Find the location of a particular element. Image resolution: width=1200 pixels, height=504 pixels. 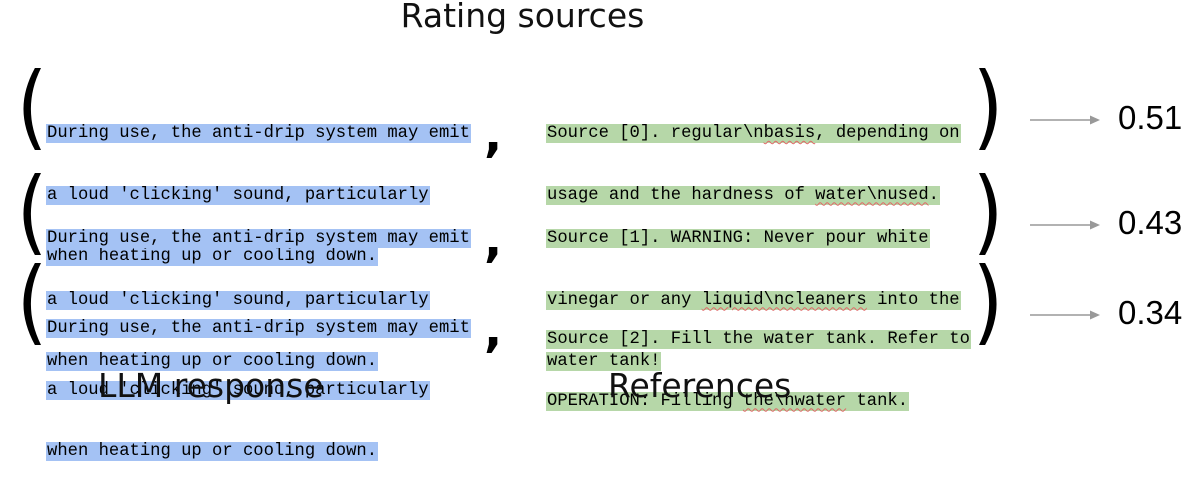

source-score: 0.34 is located at coordinates (1150, 312).